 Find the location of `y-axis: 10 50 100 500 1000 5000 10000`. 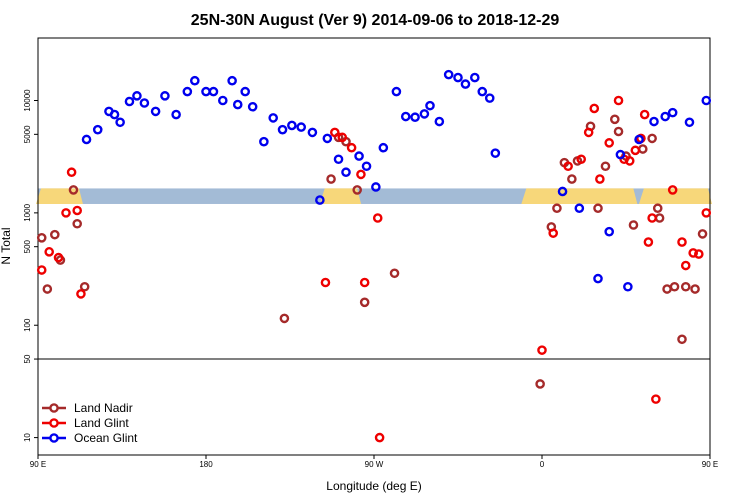

y-axis: 10 50 100 500 1000 5000 10000 is located at coordinates (30, 265).